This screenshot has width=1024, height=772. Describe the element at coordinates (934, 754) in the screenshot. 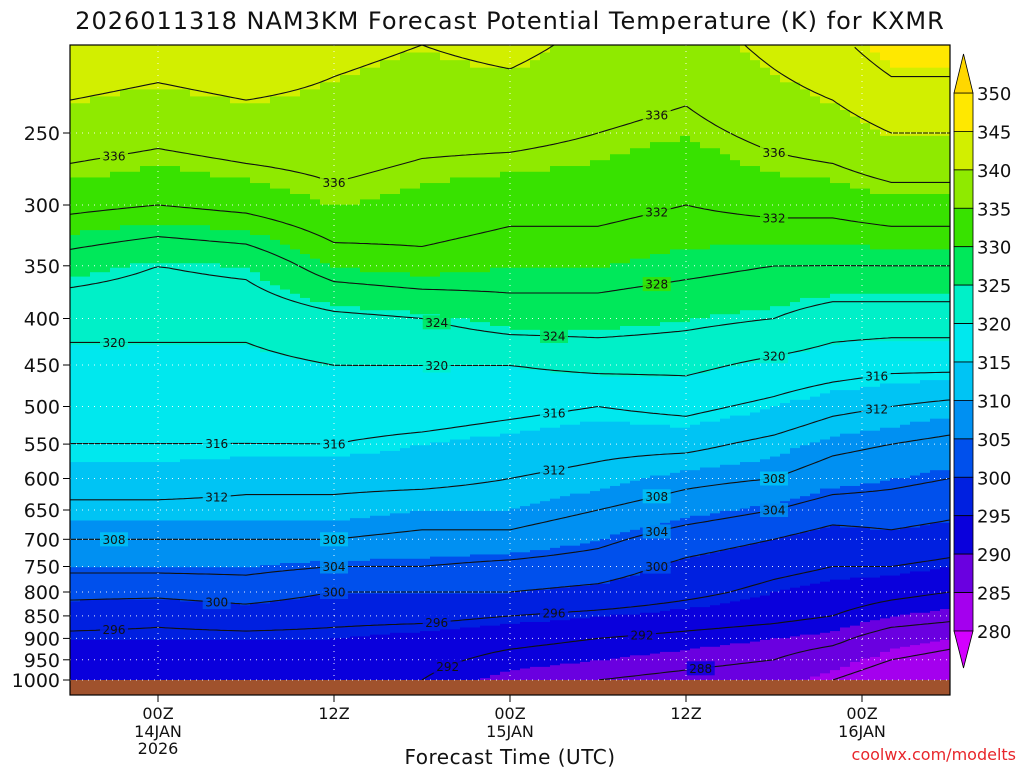

I see `credit-link: coolwx.com/modelts` at that location.